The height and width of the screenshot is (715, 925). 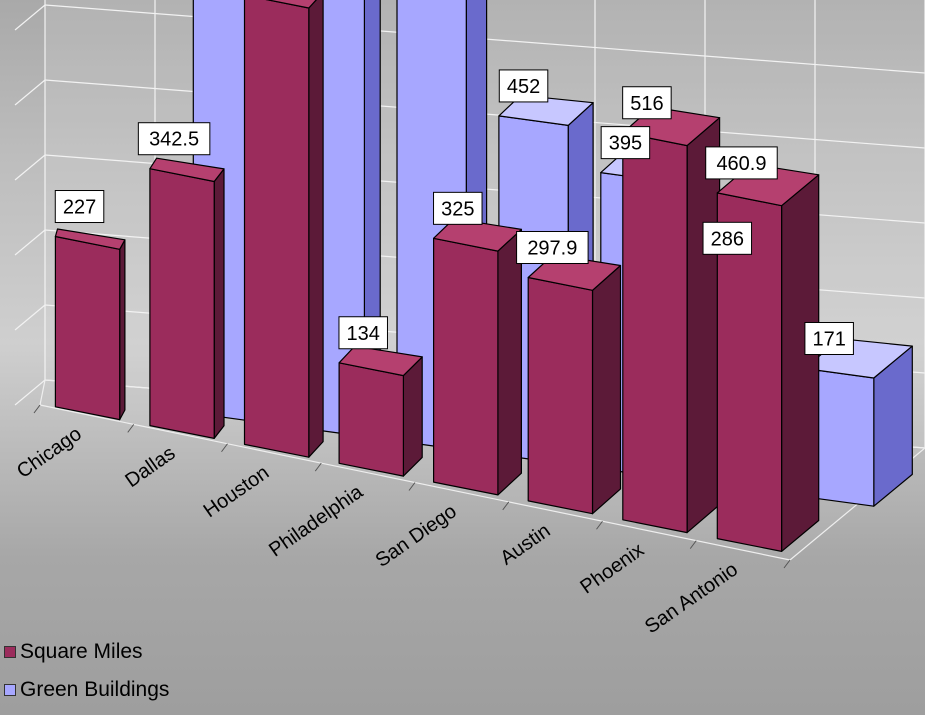 I want to click on bar-square-miles-5-side, so click(x=606, y=389).